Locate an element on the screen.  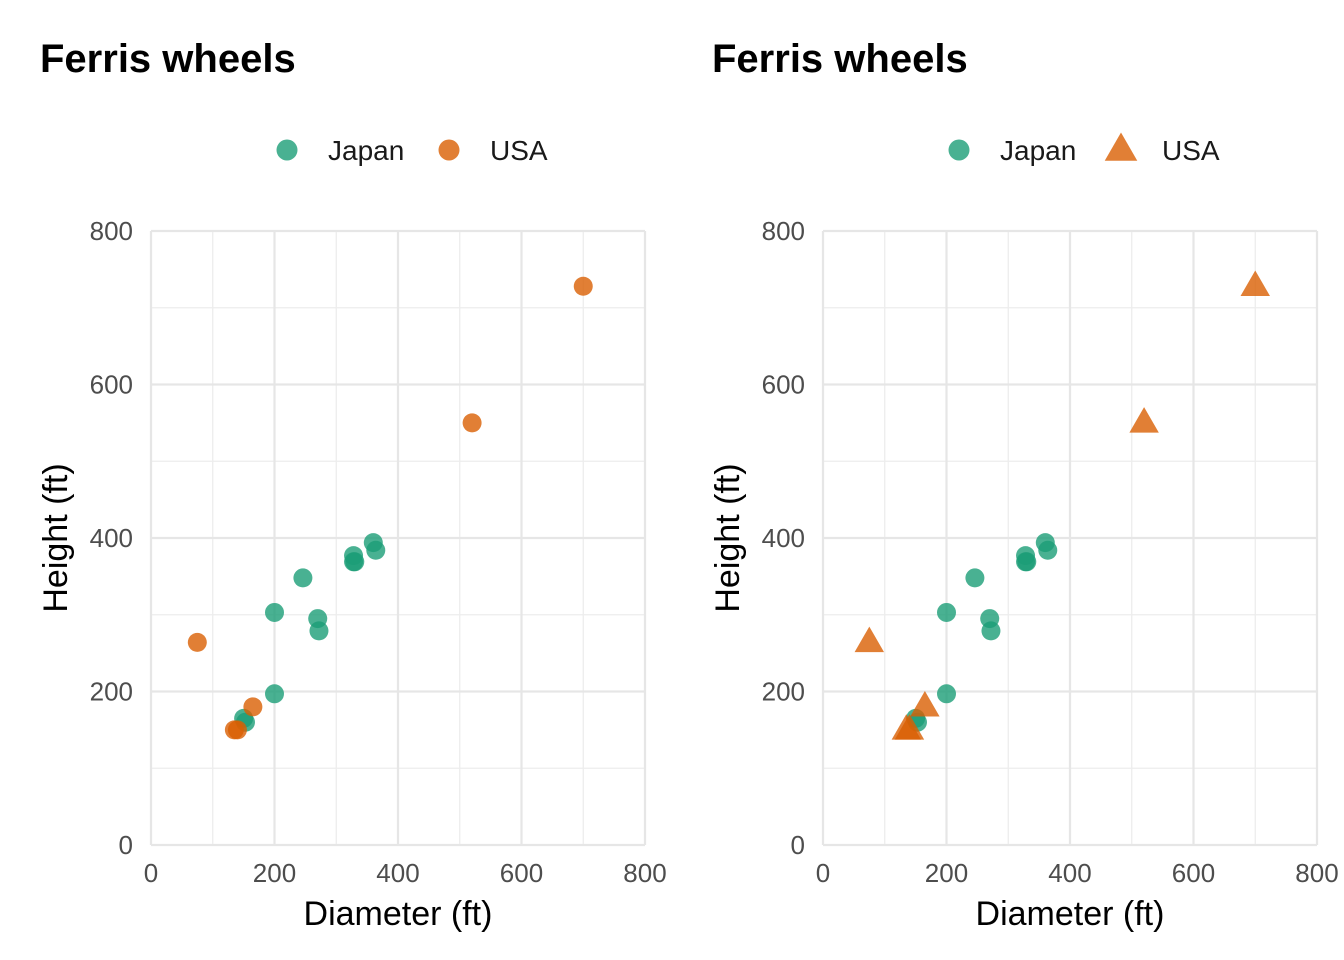
data-points is located at coordinates (390, 508).